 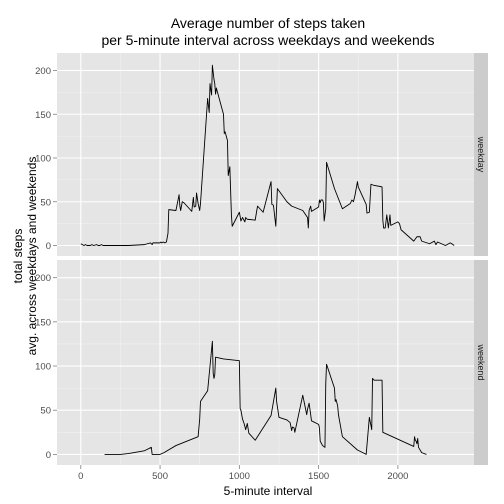 I want to click on x-axis: 0 500 1000 1500 2000, so click(x=243, y=473).